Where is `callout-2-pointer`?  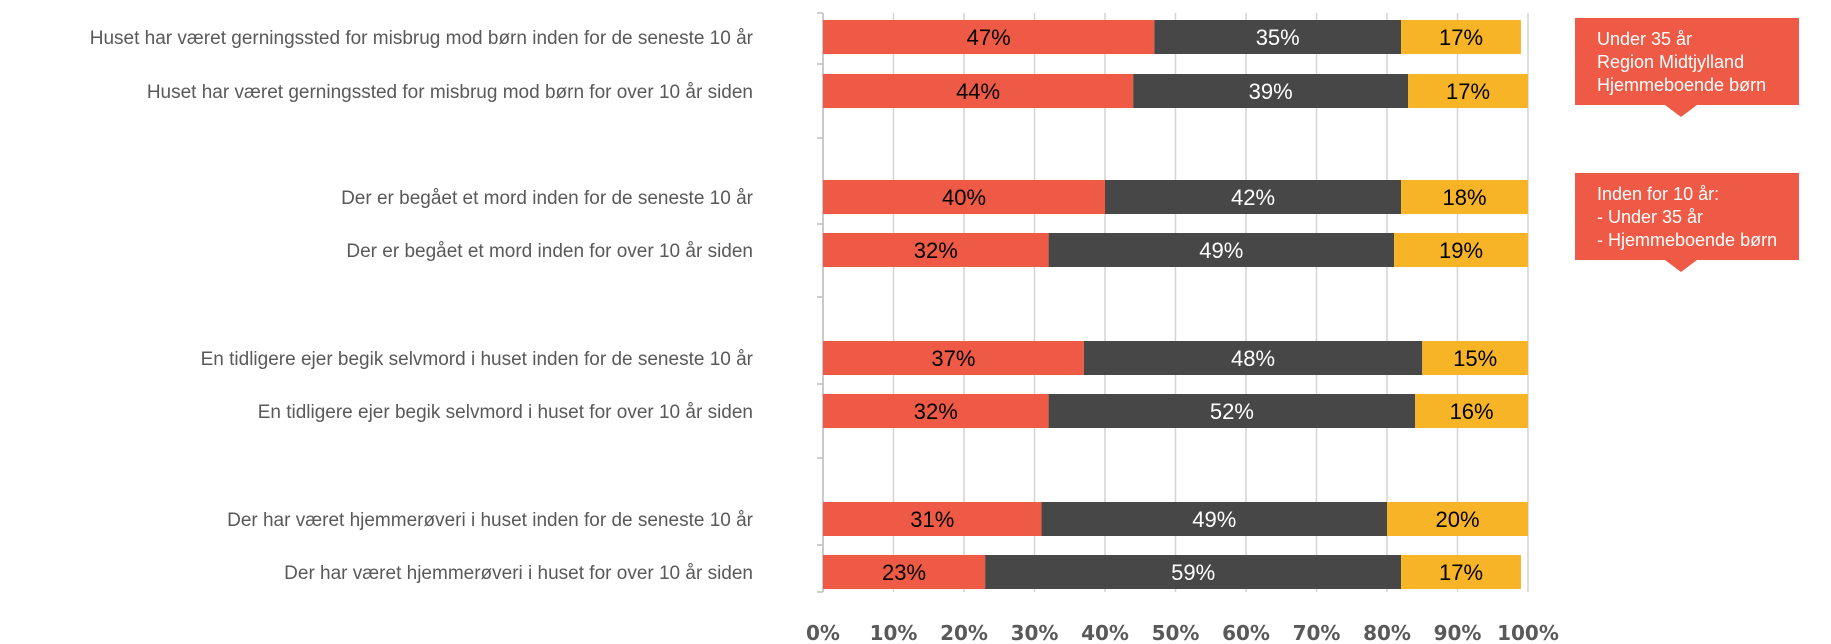 callout-2-pointer is located at coordinates (1681, 266).